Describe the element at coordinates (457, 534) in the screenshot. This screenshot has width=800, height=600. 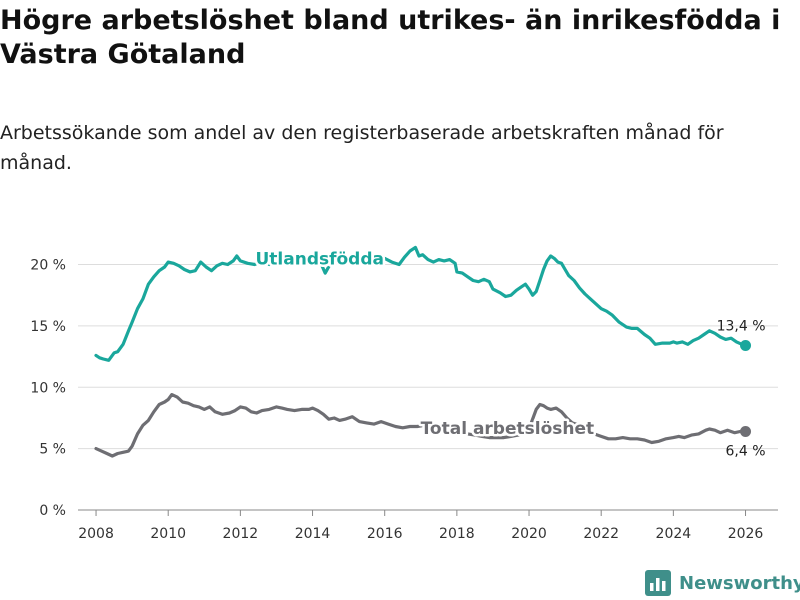
I see `x-tick-label: 2018` at that location.